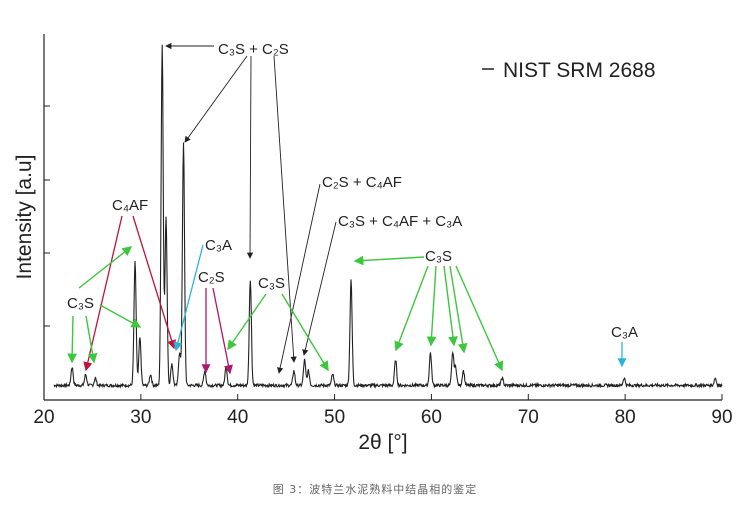 The height and width of the screenshot is (515, 750). What do you see at coordinates (80, 303) in the screenshot?
I see `annotation-c3s-left: C₃S` at bounding box center [80, 303].